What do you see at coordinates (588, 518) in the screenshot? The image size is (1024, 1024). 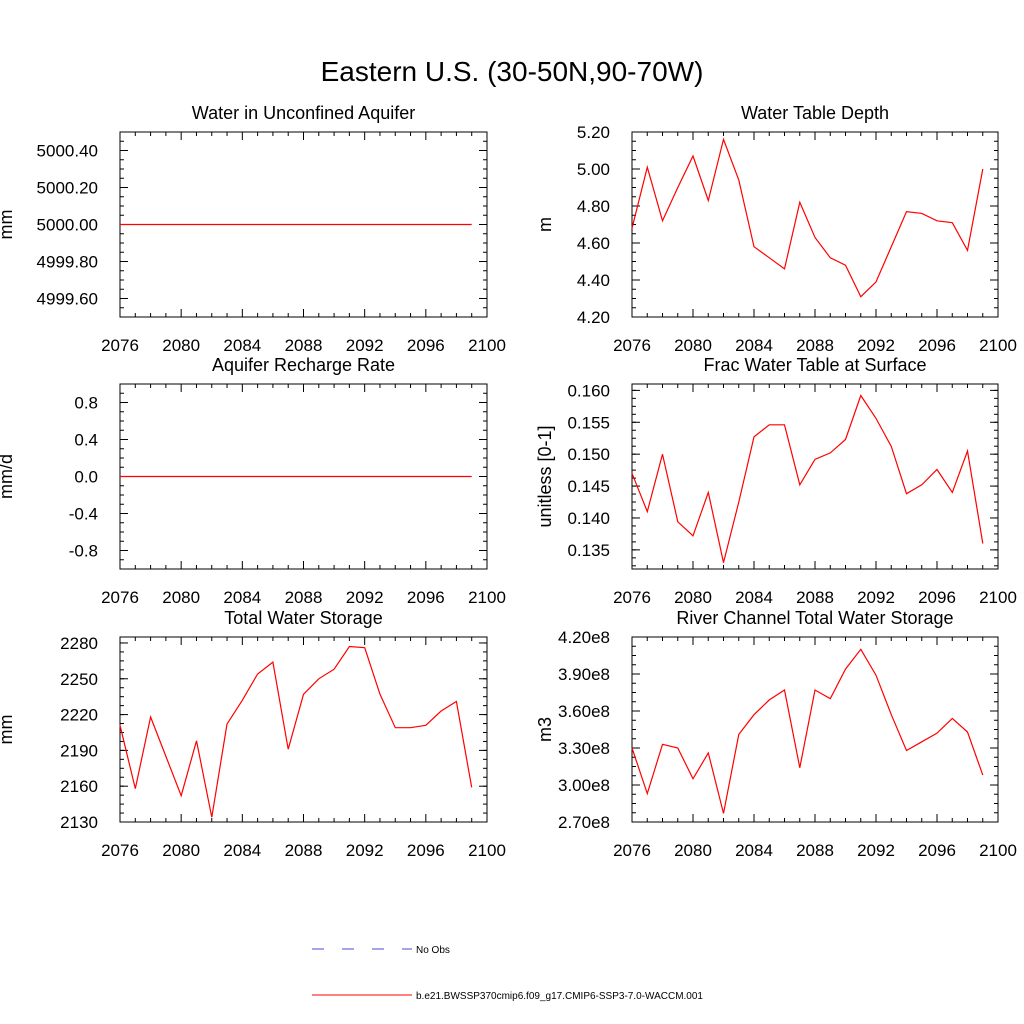 I see `y-tick-label: 0.140` at bounding box center [588, 518].